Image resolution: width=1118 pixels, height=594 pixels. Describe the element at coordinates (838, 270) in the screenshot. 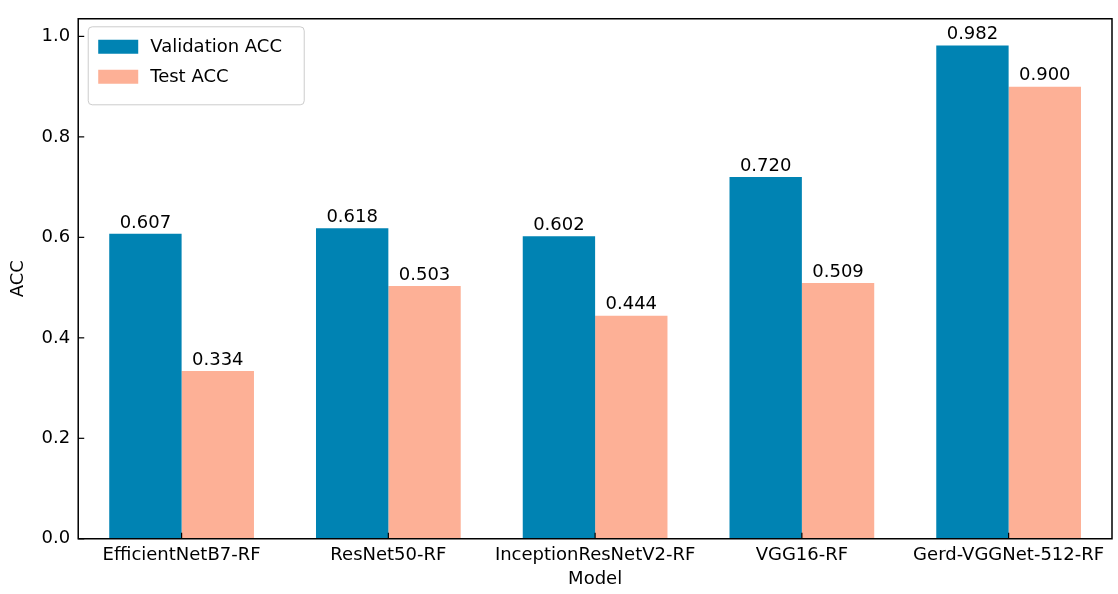

I see `data-label: 0.509` at that location.